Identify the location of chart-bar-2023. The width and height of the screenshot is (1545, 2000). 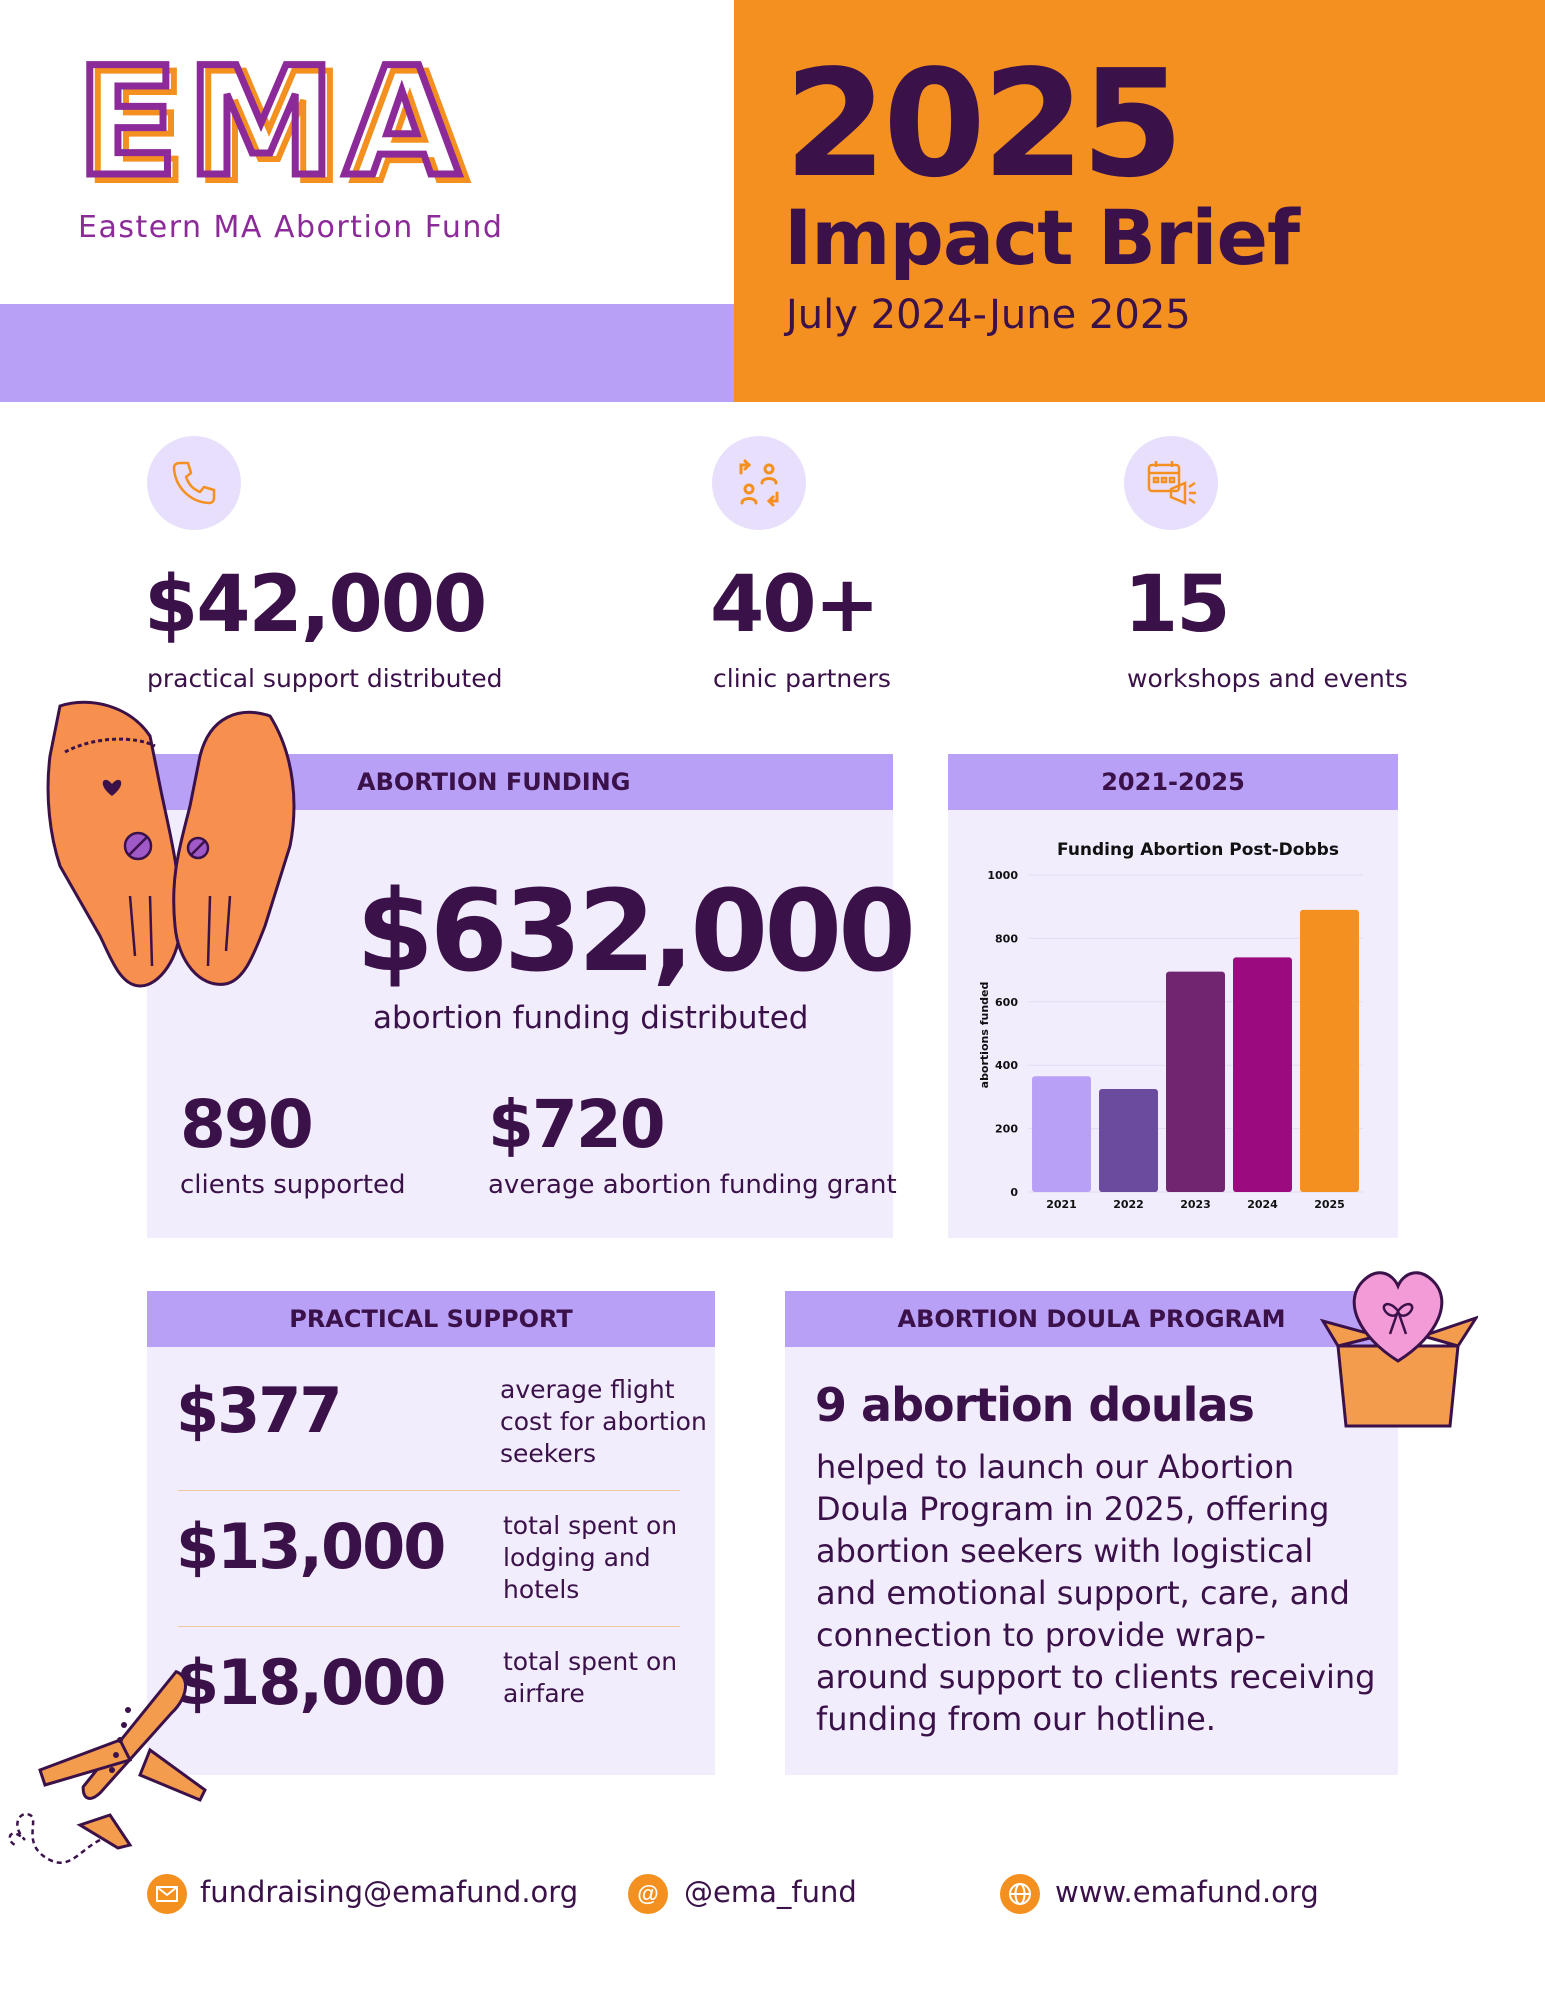
(1195, 1081).